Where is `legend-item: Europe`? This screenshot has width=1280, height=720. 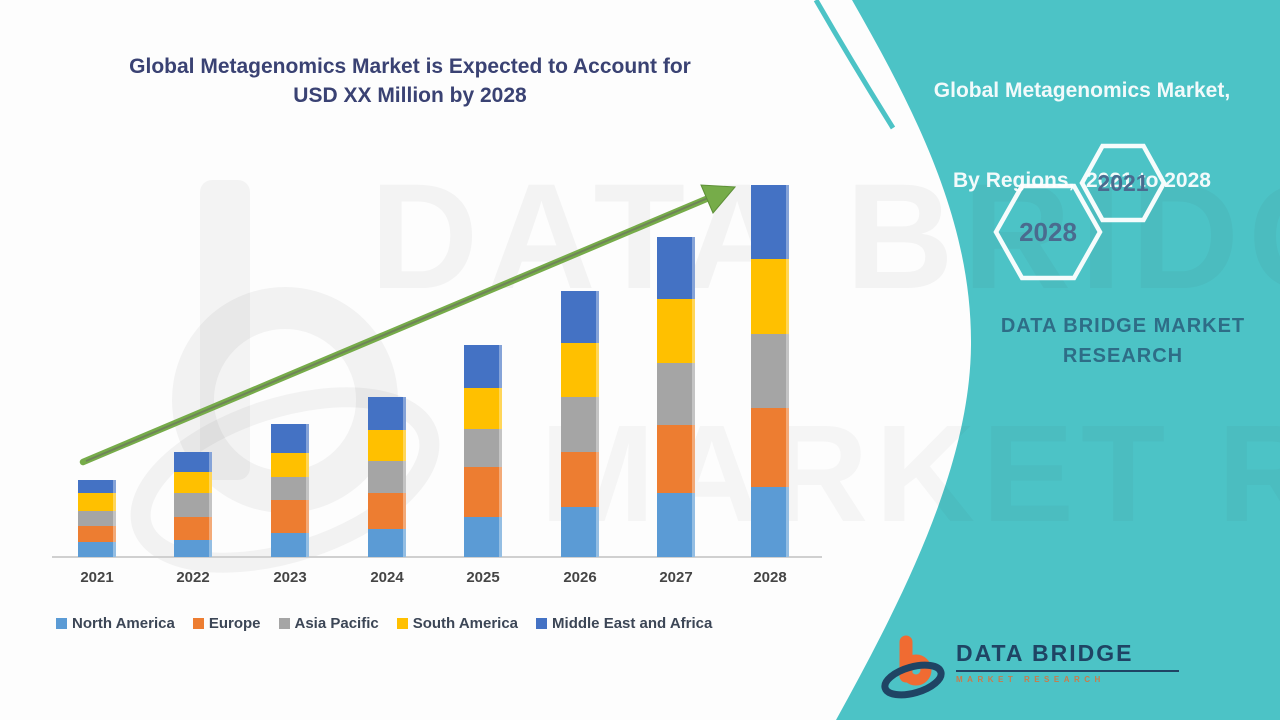
legend-item: Europe is located at coordinates (226, 623).